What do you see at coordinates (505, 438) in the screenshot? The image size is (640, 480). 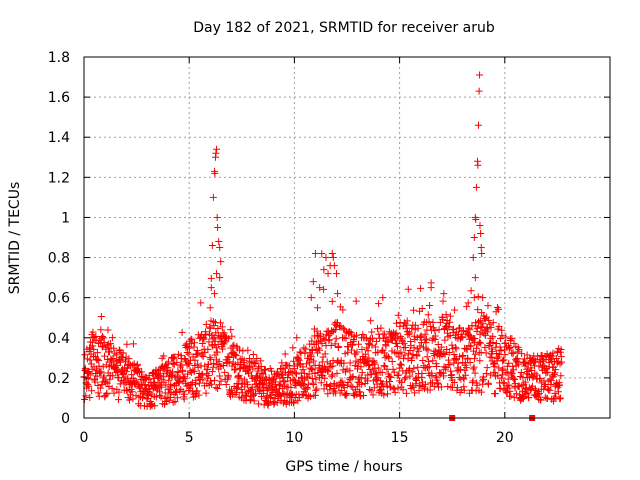 I see `x-tick-label: 20` at bounding box center [505, 438].